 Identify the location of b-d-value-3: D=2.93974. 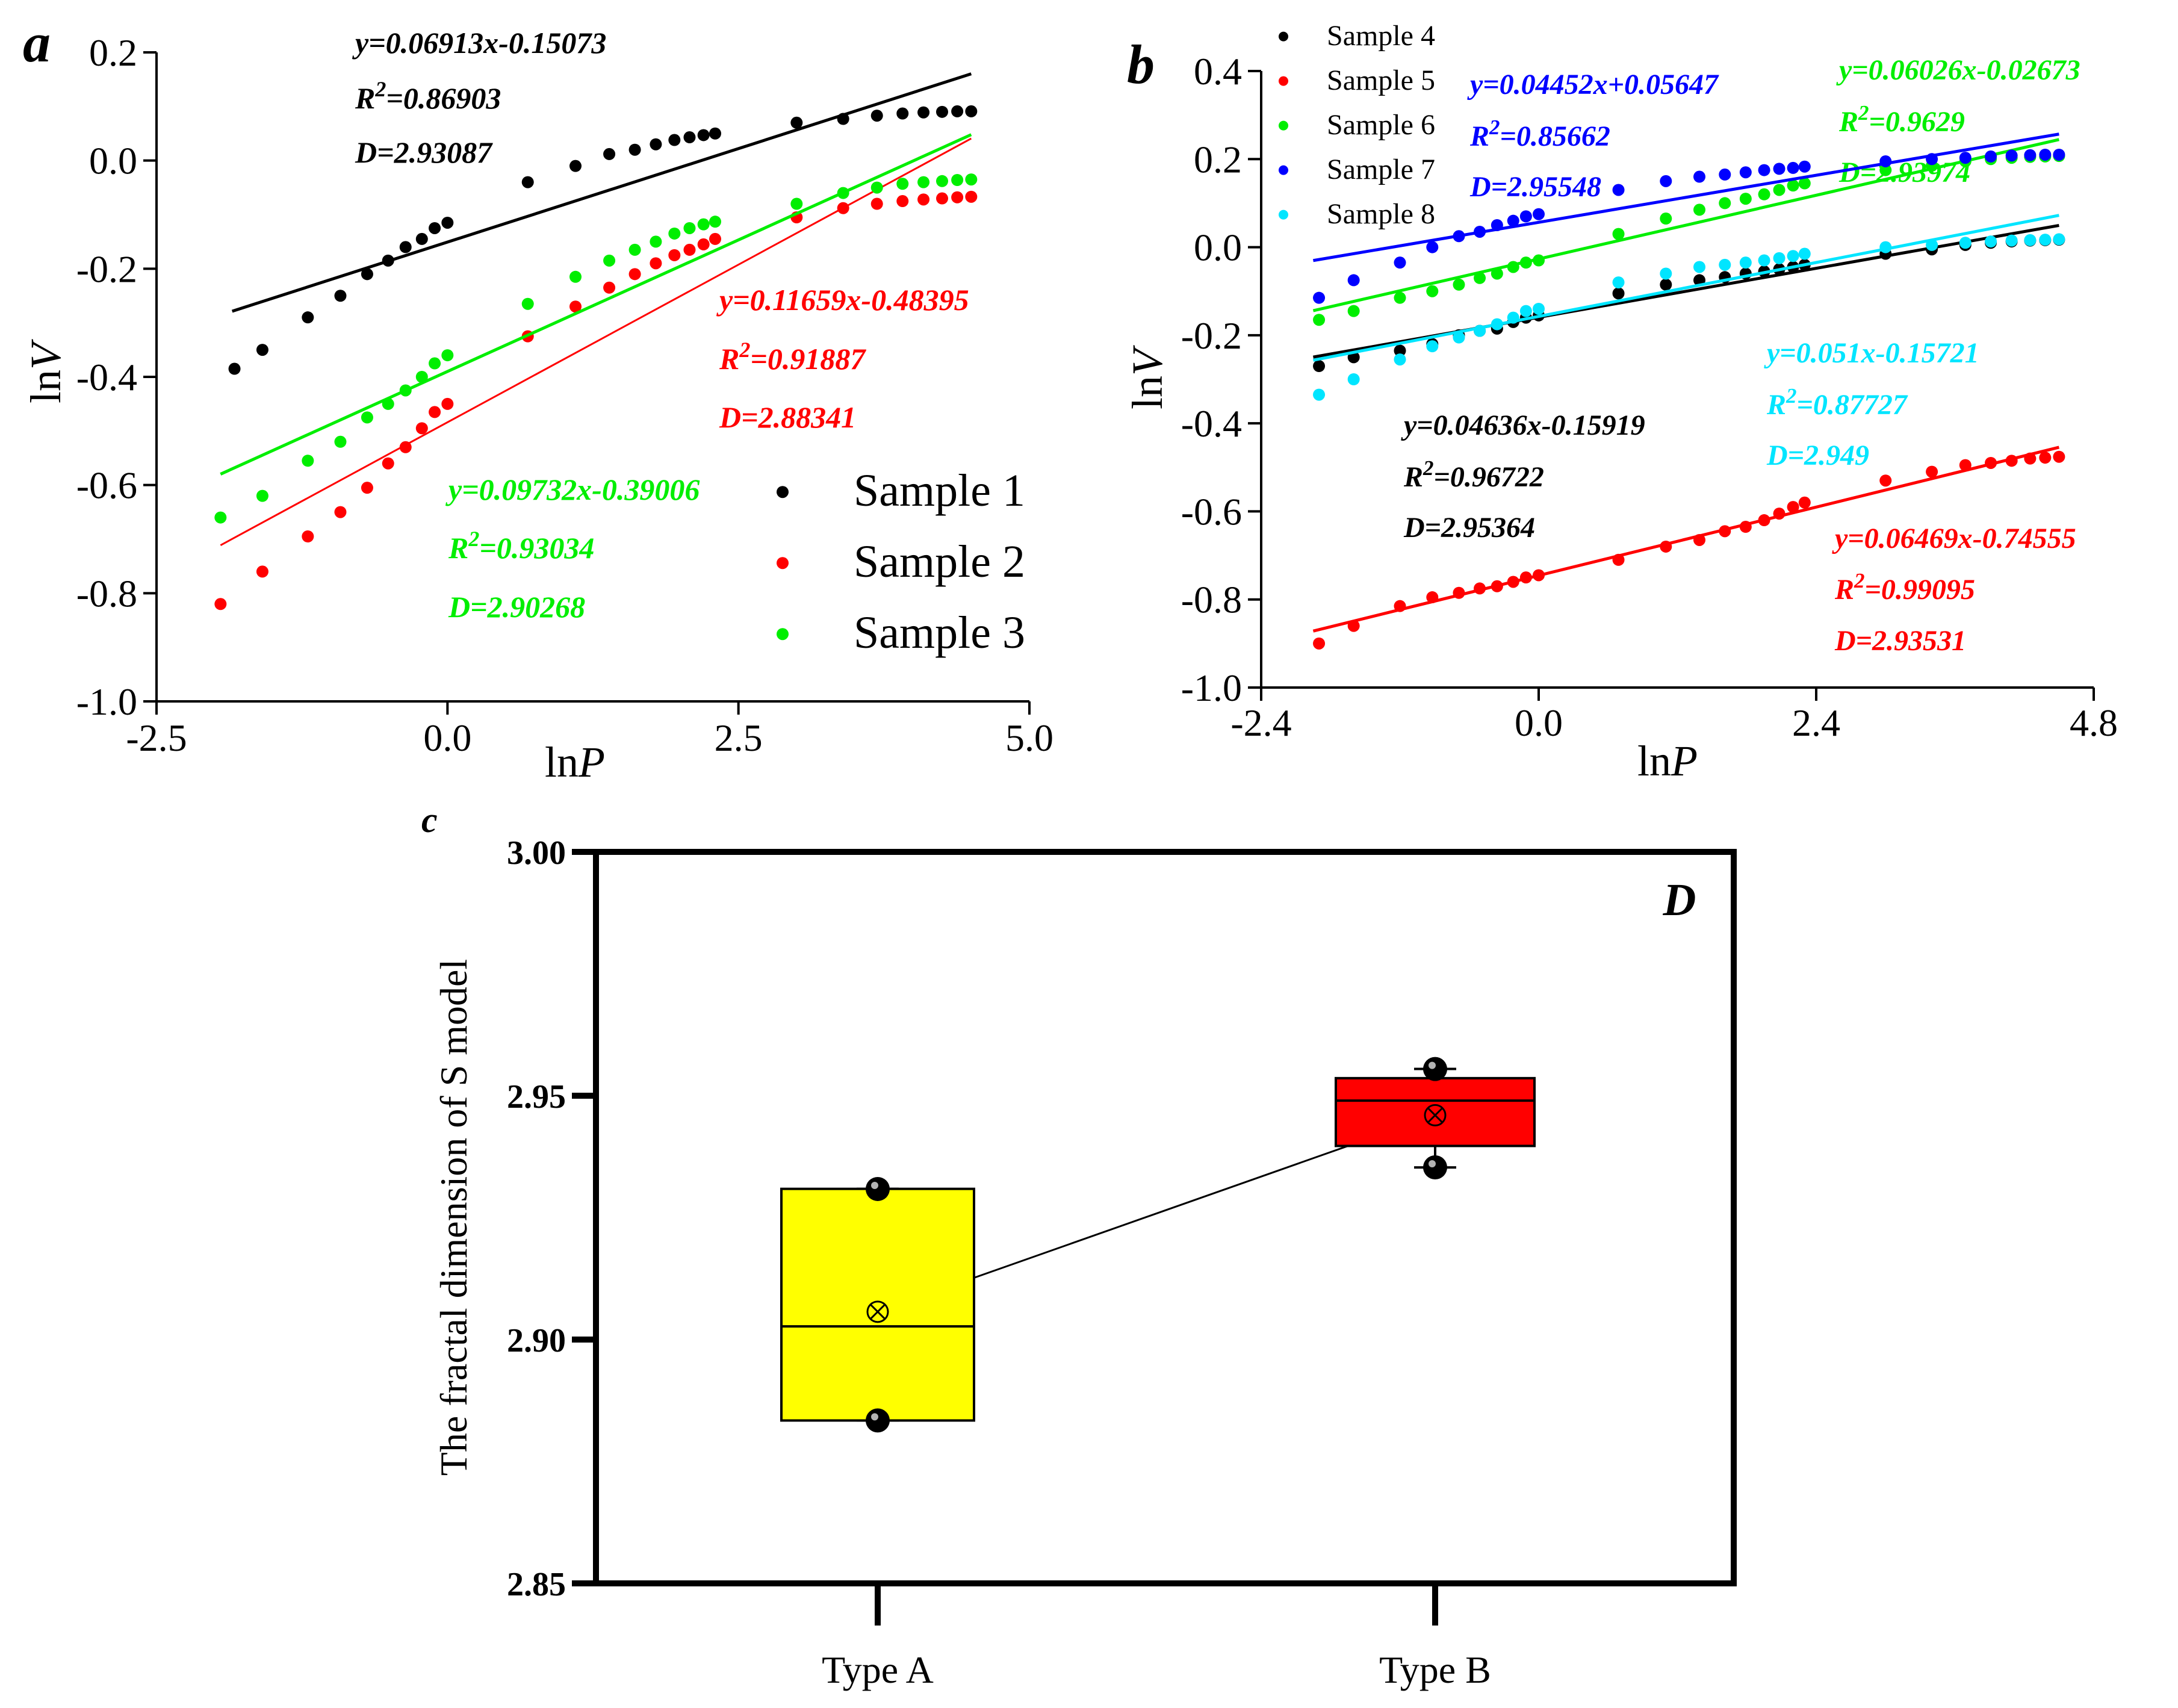
(1904, 172).